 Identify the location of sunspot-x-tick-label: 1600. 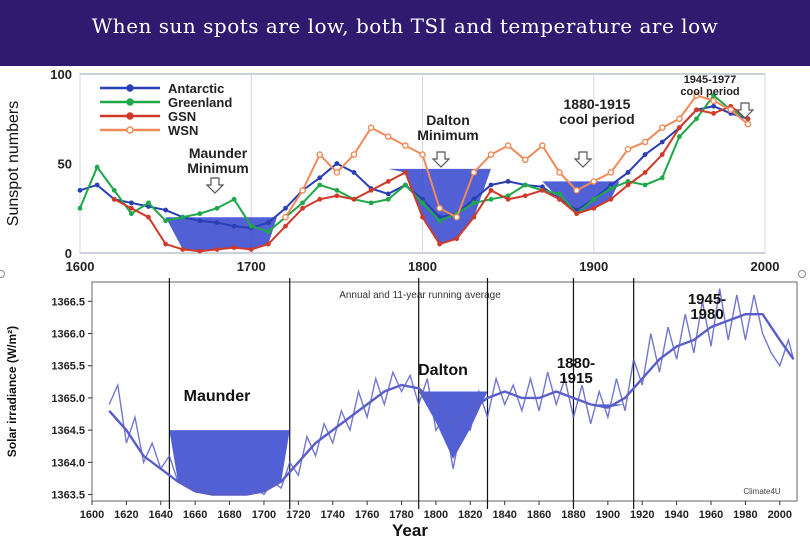
(80, 266).